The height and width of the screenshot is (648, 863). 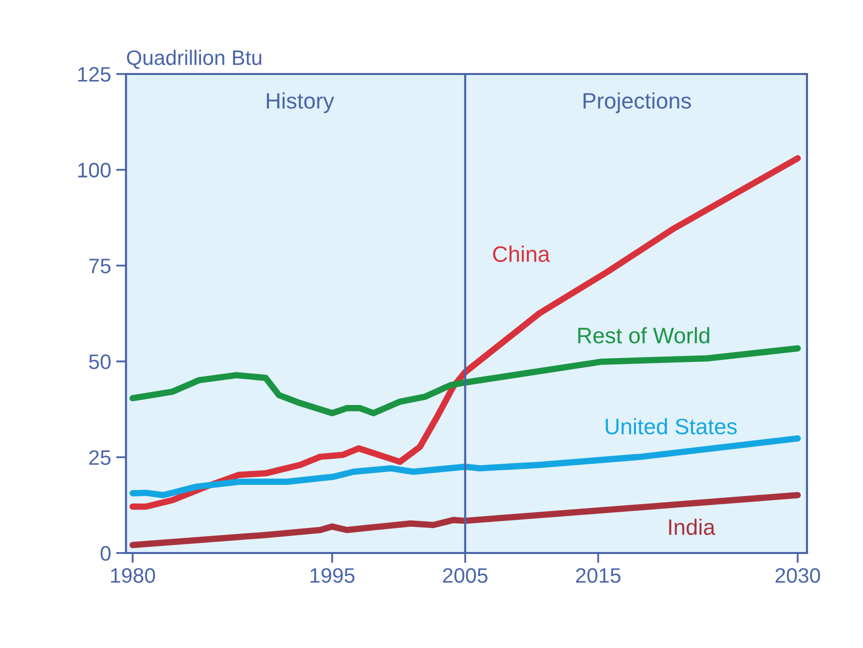 What do you see at coordinates (100, 266) in the screenshot?
I see `y-tick-label: 75` at bounding box center [100, 266].